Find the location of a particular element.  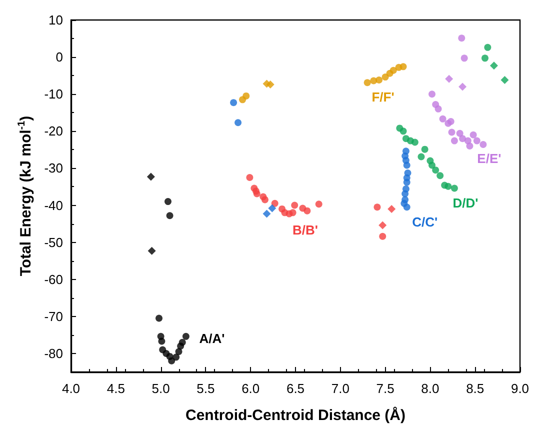

x-tick-label: 5.5 is located at coordinates (205, 388).